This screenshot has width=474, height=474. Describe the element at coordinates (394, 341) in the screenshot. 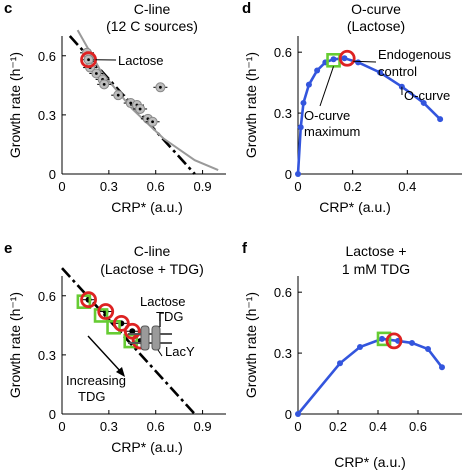

I see `panel-f-red-circle-marker` at that location.